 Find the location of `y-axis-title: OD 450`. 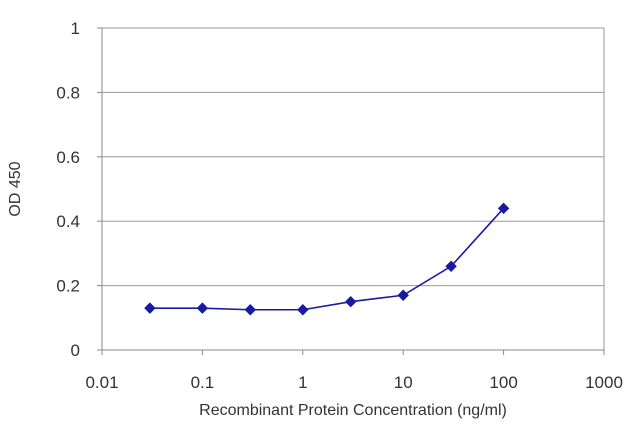

y-axis-title: OD 450 is located at coordinates (15, 188).